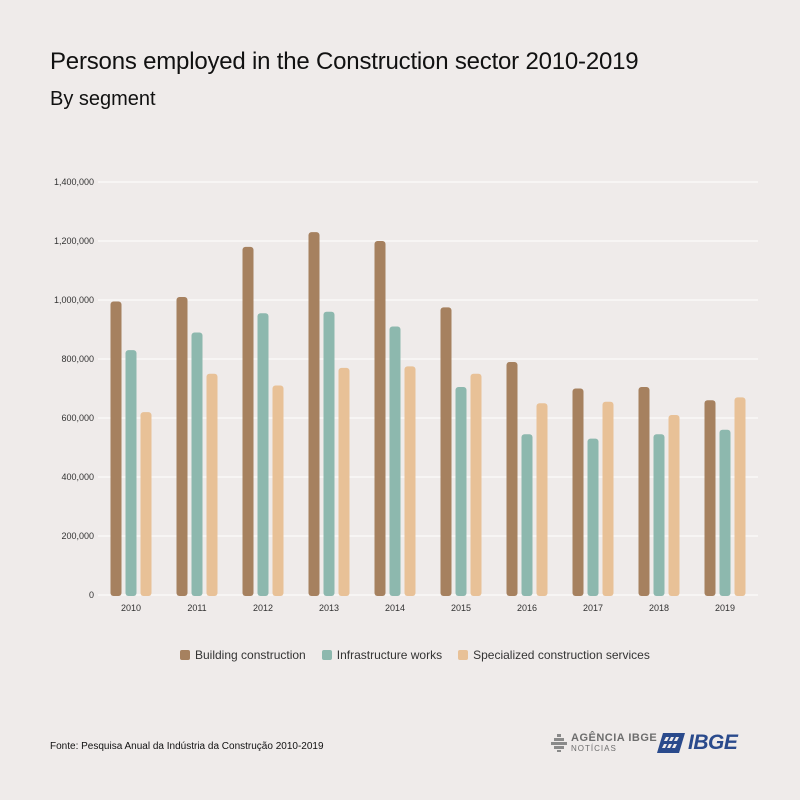  Describe the element at coordinates (713, 742) in the screenshot. I see `ibge-logo-text: IBGE` at that location.